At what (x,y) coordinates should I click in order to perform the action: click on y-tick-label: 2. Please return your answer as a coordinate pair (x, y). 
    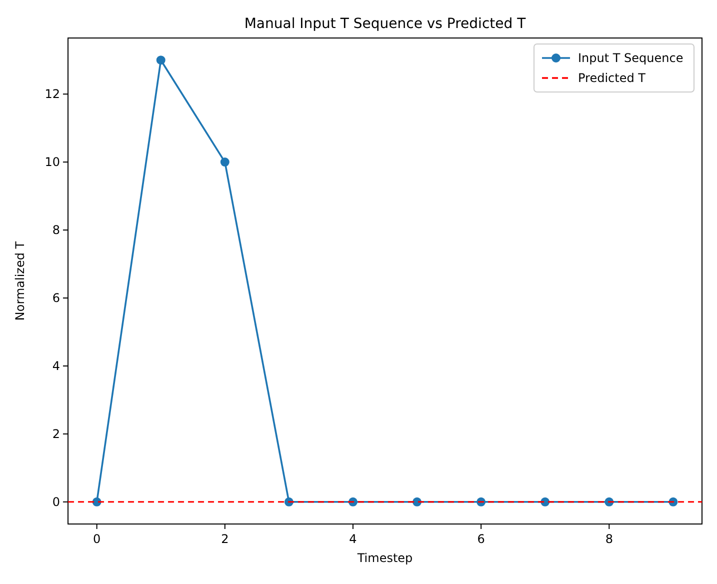
    Looking at the image, I should click on (56, 433).